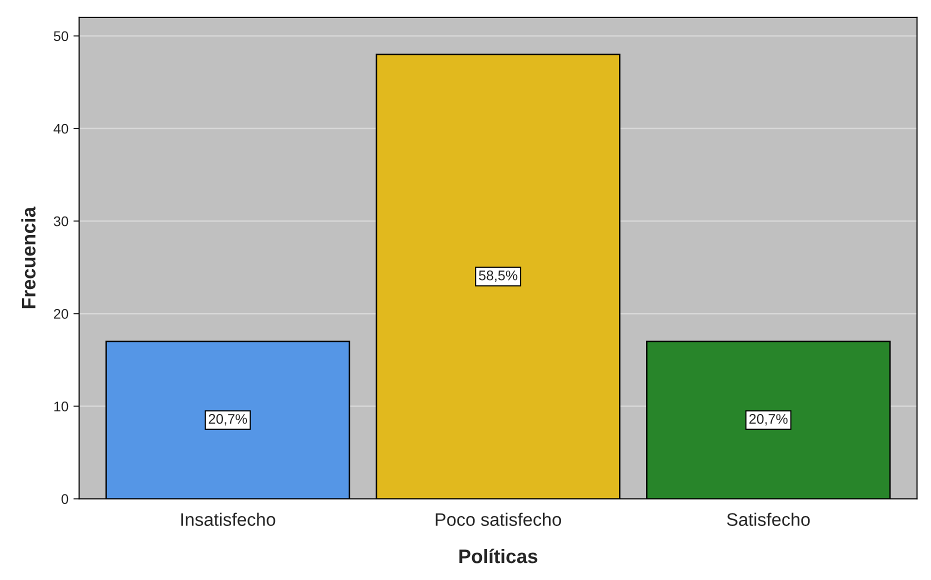  I want to click on x-tick-label: Satisfecho, so click(768, 519).